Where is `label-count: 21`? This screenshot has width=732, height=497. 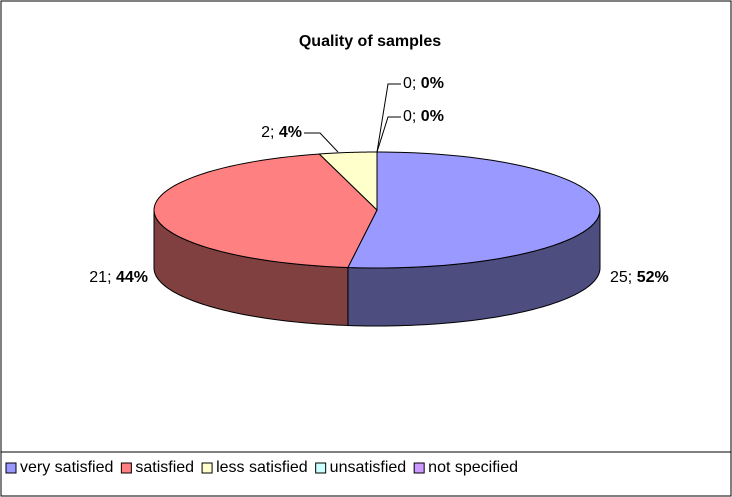
label-count: 21 is located at coordinates (98, 277).